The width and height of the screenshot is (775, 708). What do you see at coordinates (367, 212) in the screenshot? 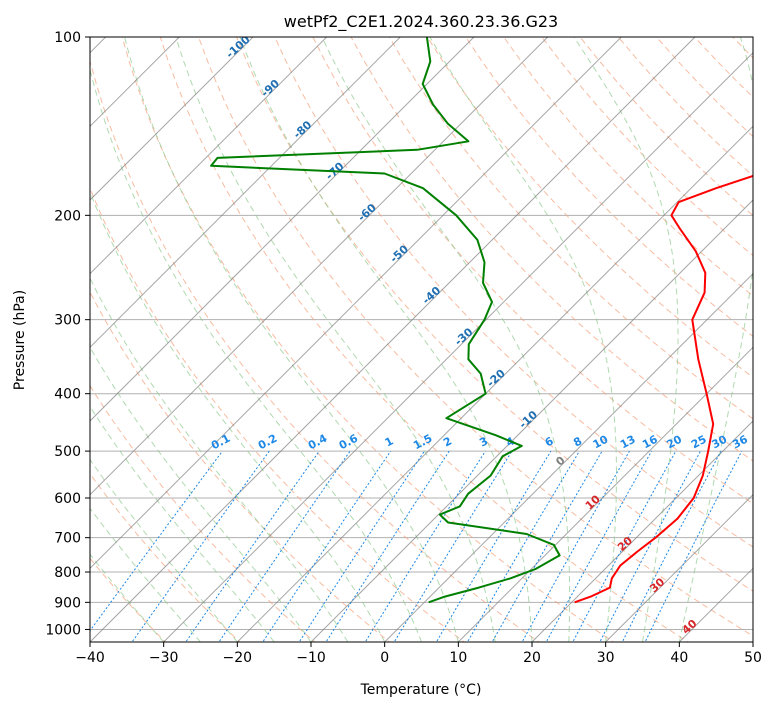
I see `isotherm-label: -60` at bounding box center [367, 212].